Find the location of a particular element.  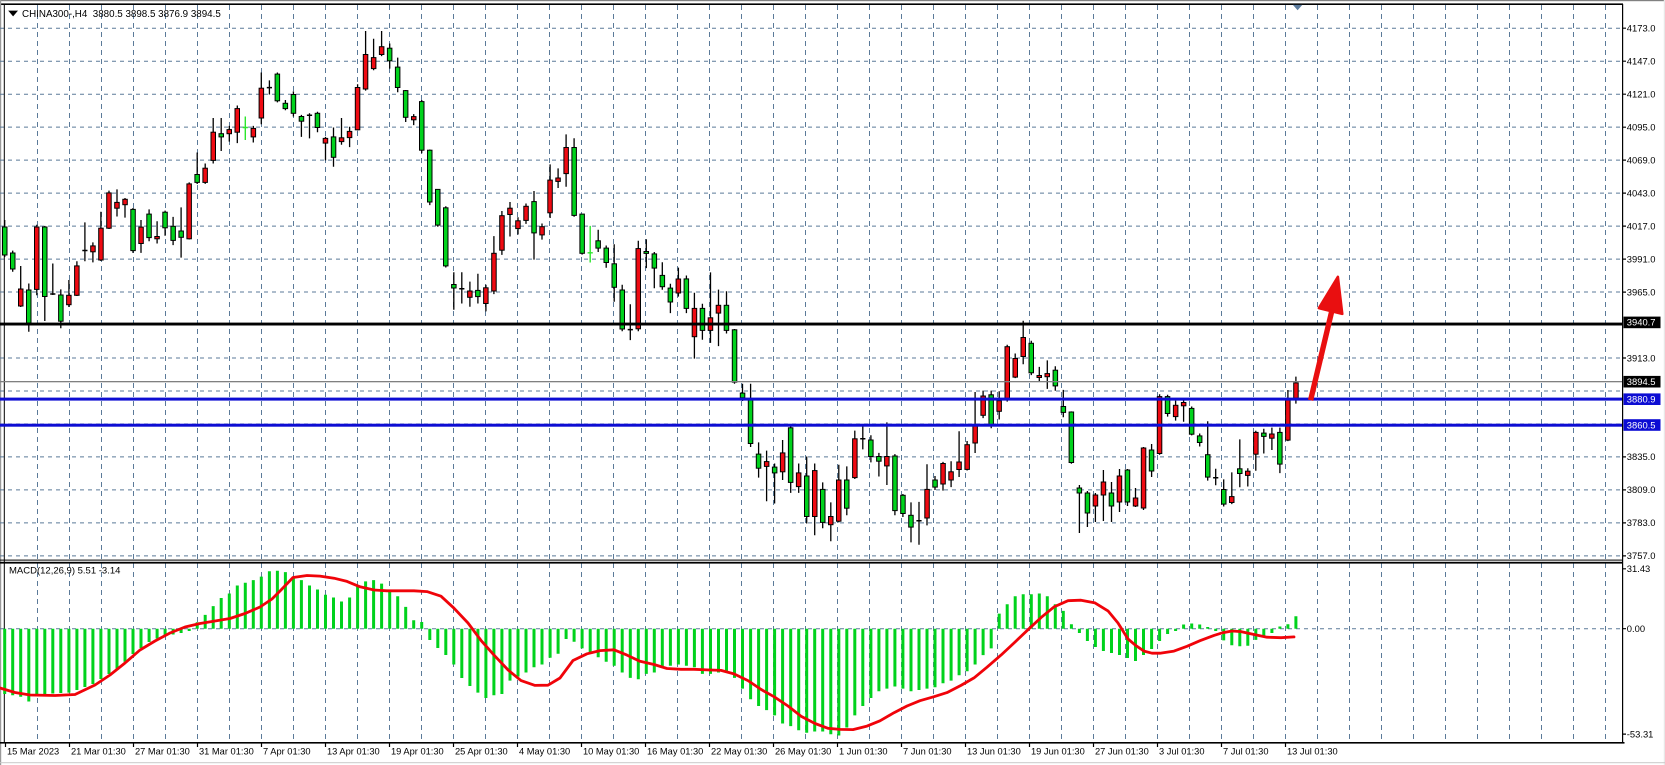

svg-text: 7 Jul 01:30 is located at coordinates (1246, 751).